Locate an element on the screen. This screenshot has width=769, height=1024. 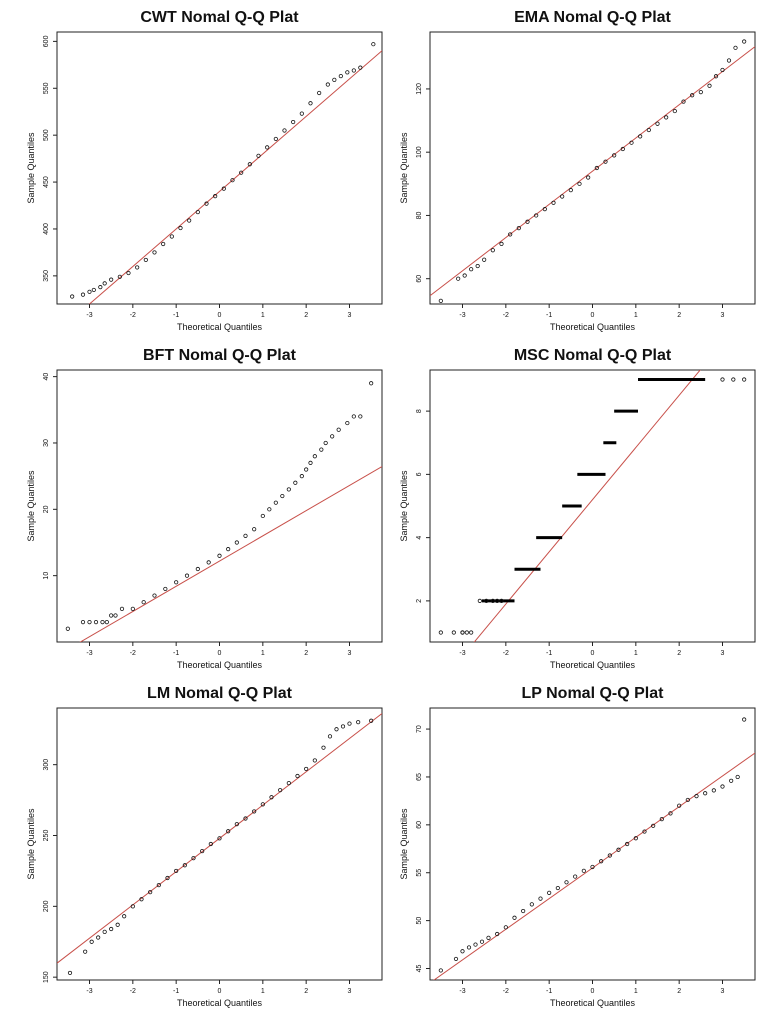
y-tick-label: 20 is located at coordinates (46, 509).